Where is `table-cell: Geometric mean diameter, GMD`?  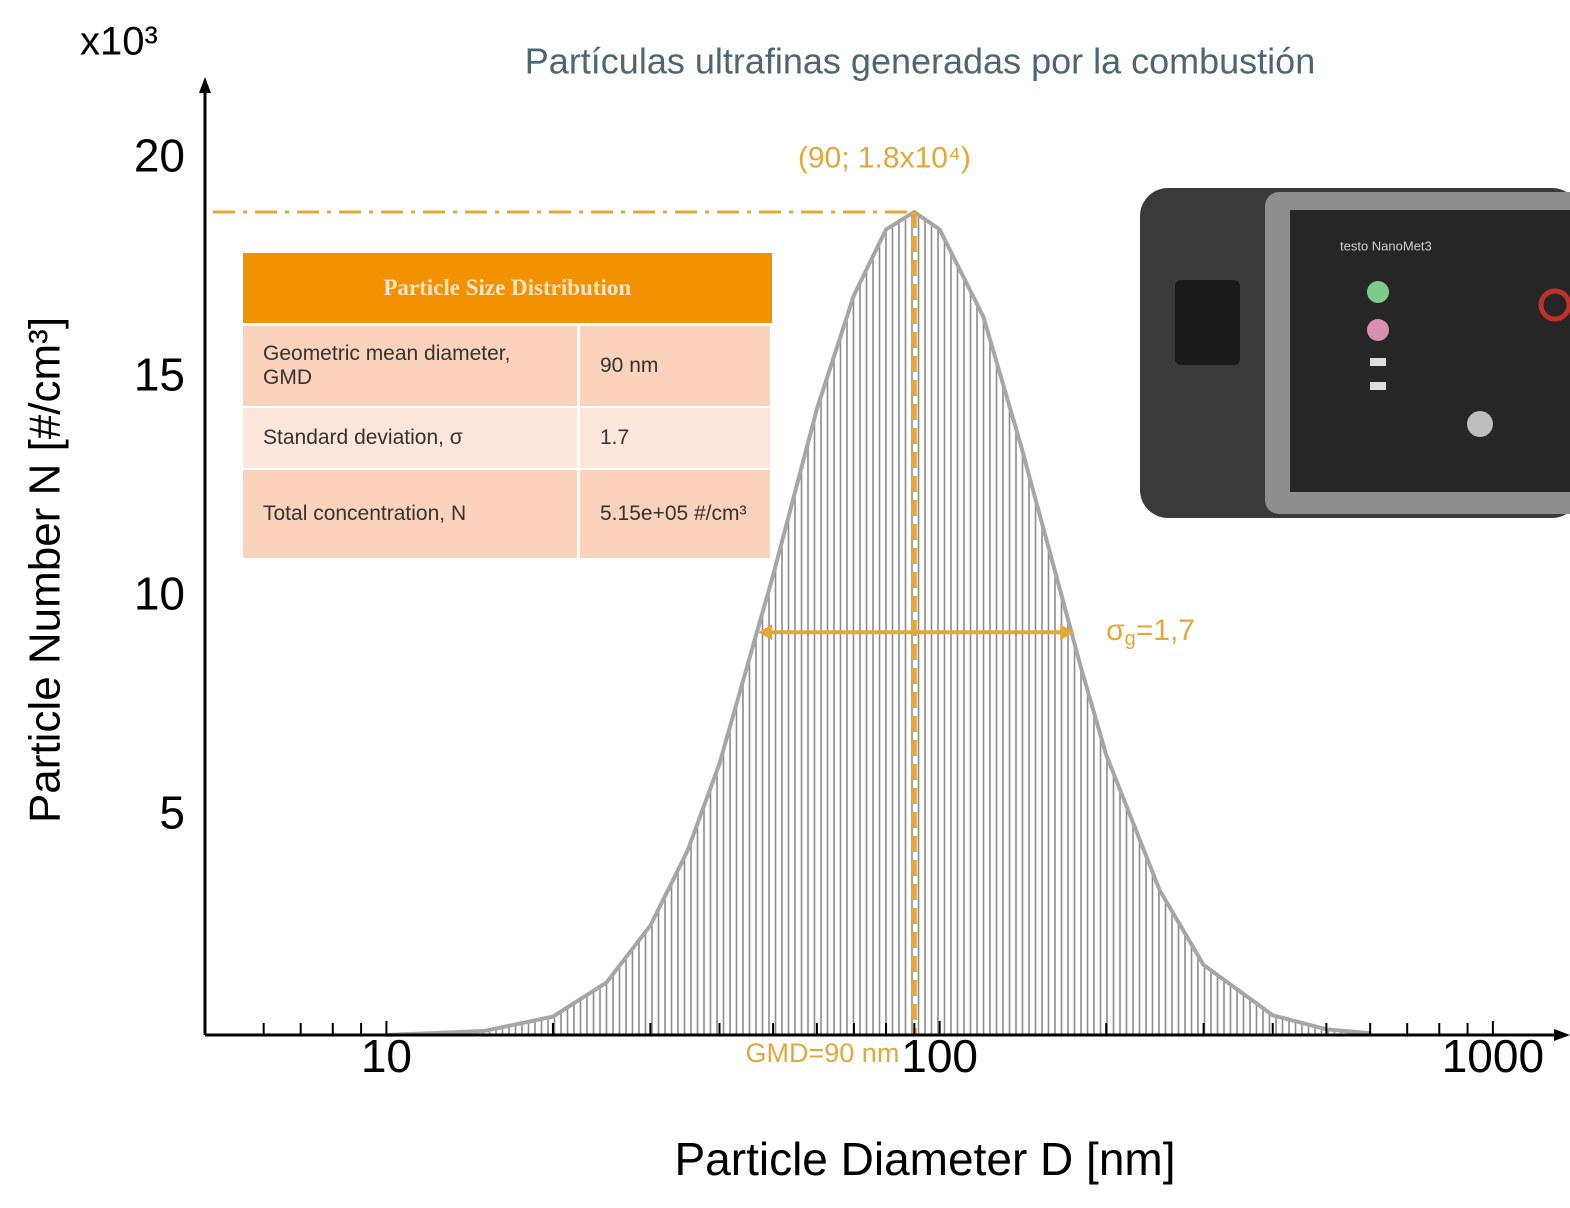
table-cell: Geometric mean diameter, GMD is located at coordinates (411, 366).